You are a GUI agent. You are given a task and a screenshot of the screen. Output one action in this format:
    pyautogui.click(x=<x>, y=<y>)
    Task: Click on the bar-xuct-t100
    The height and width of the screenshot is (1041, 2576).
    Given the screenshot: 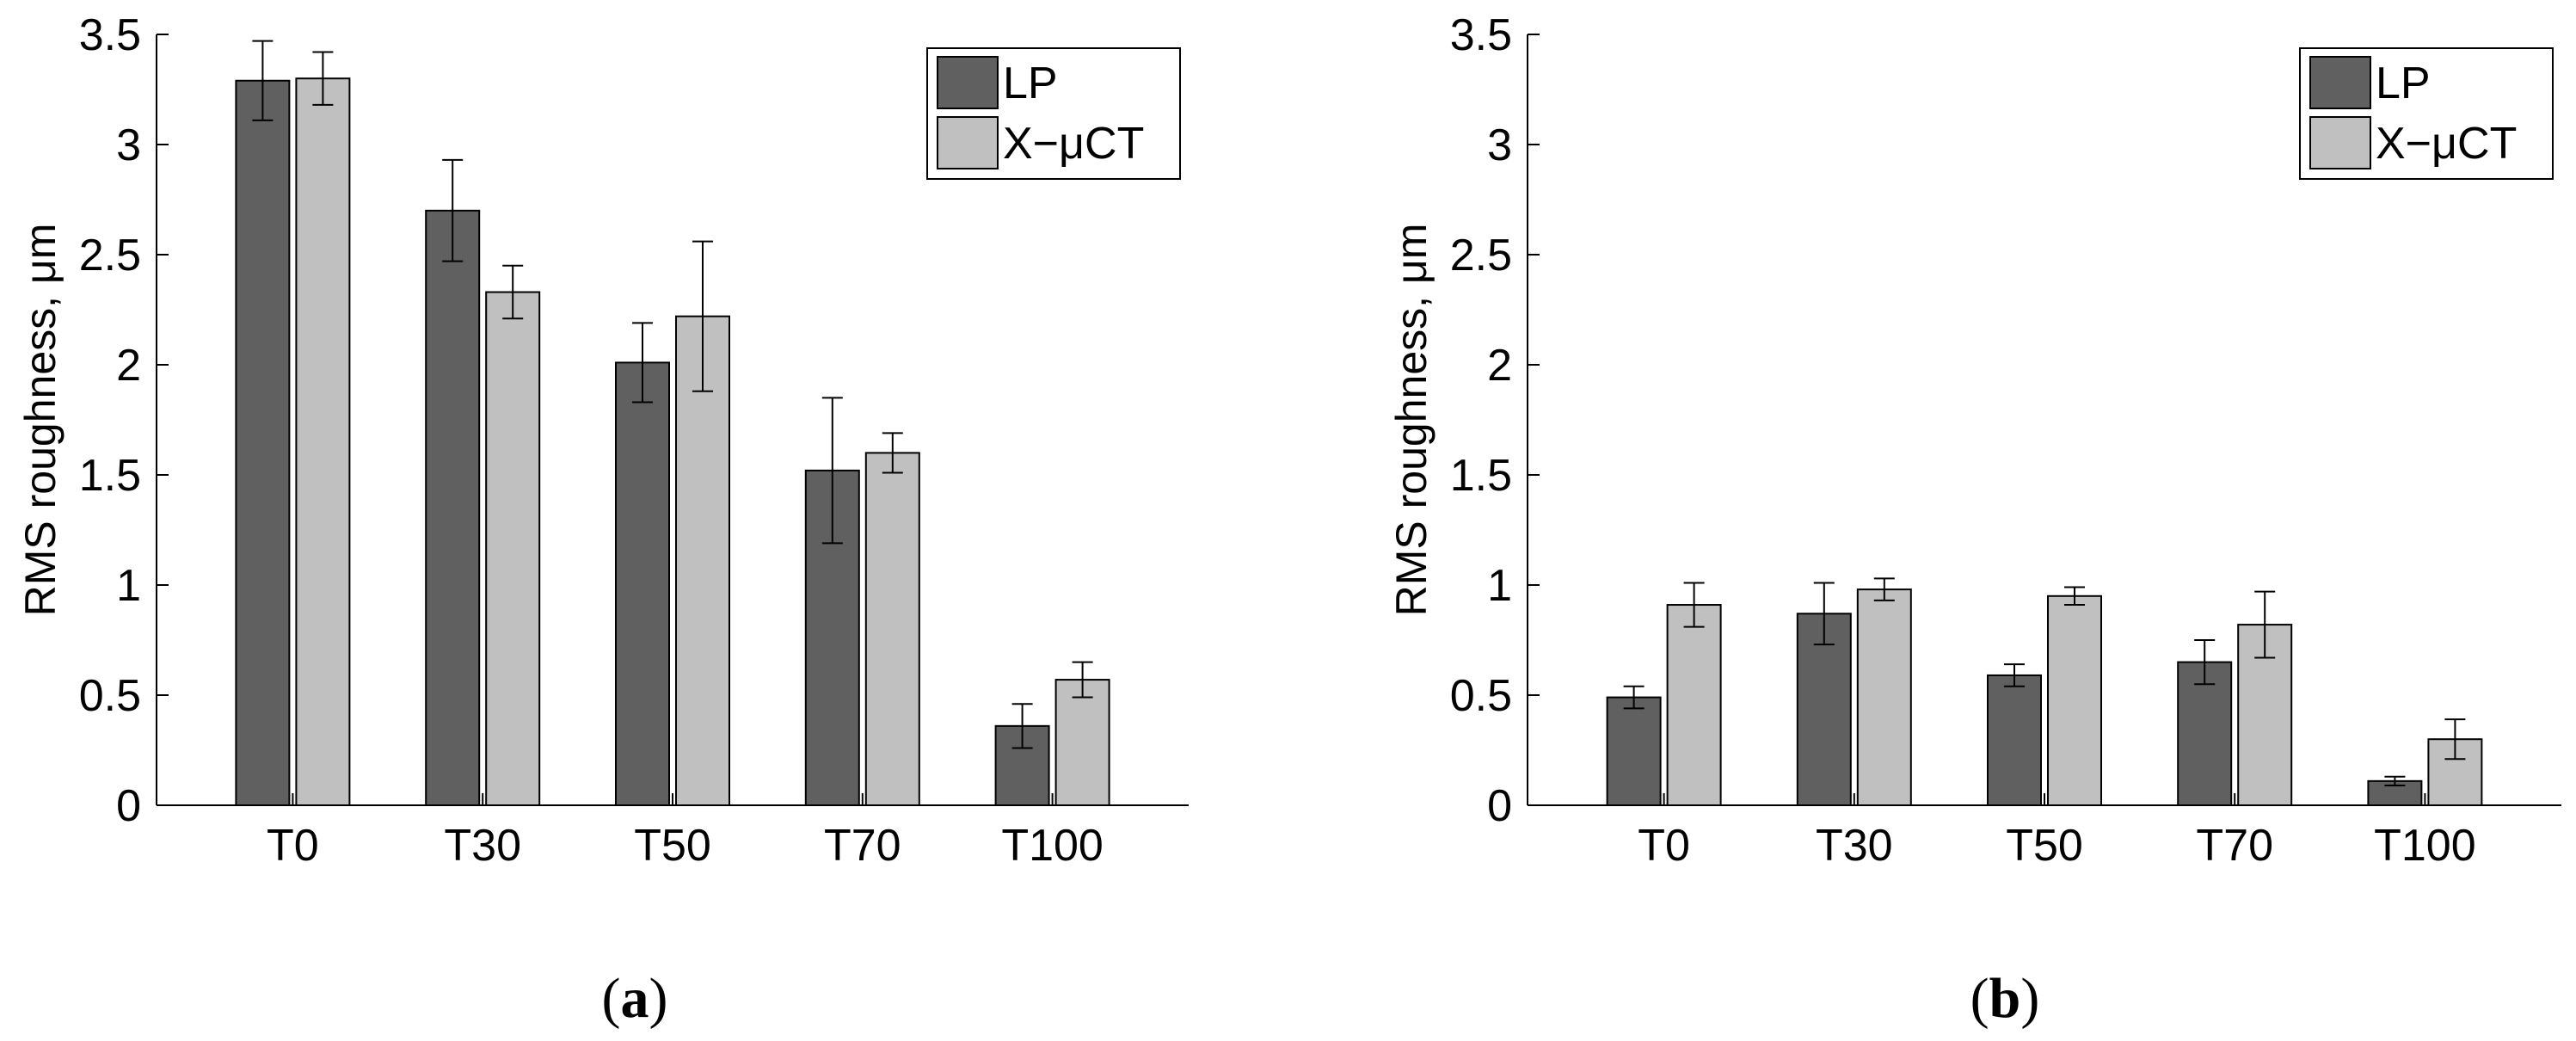 What is the action you would take?
    pyautogui.click(x=1082, y=743)
    